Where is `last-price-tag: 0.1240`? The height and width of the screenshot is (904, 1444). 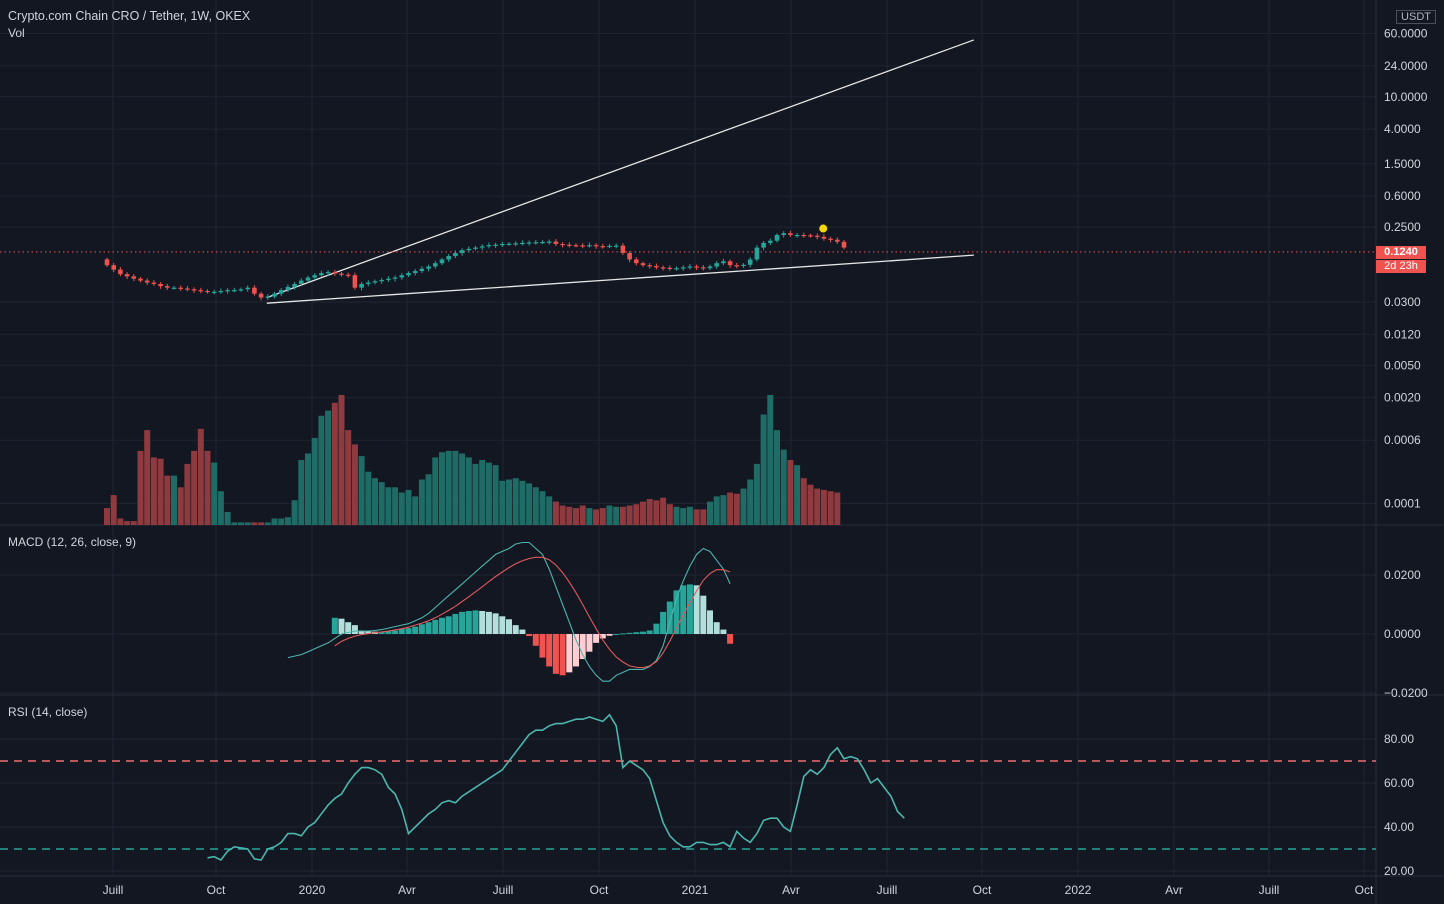
last-price-tag: 0.1240 is located at coordinates (1401, 252).